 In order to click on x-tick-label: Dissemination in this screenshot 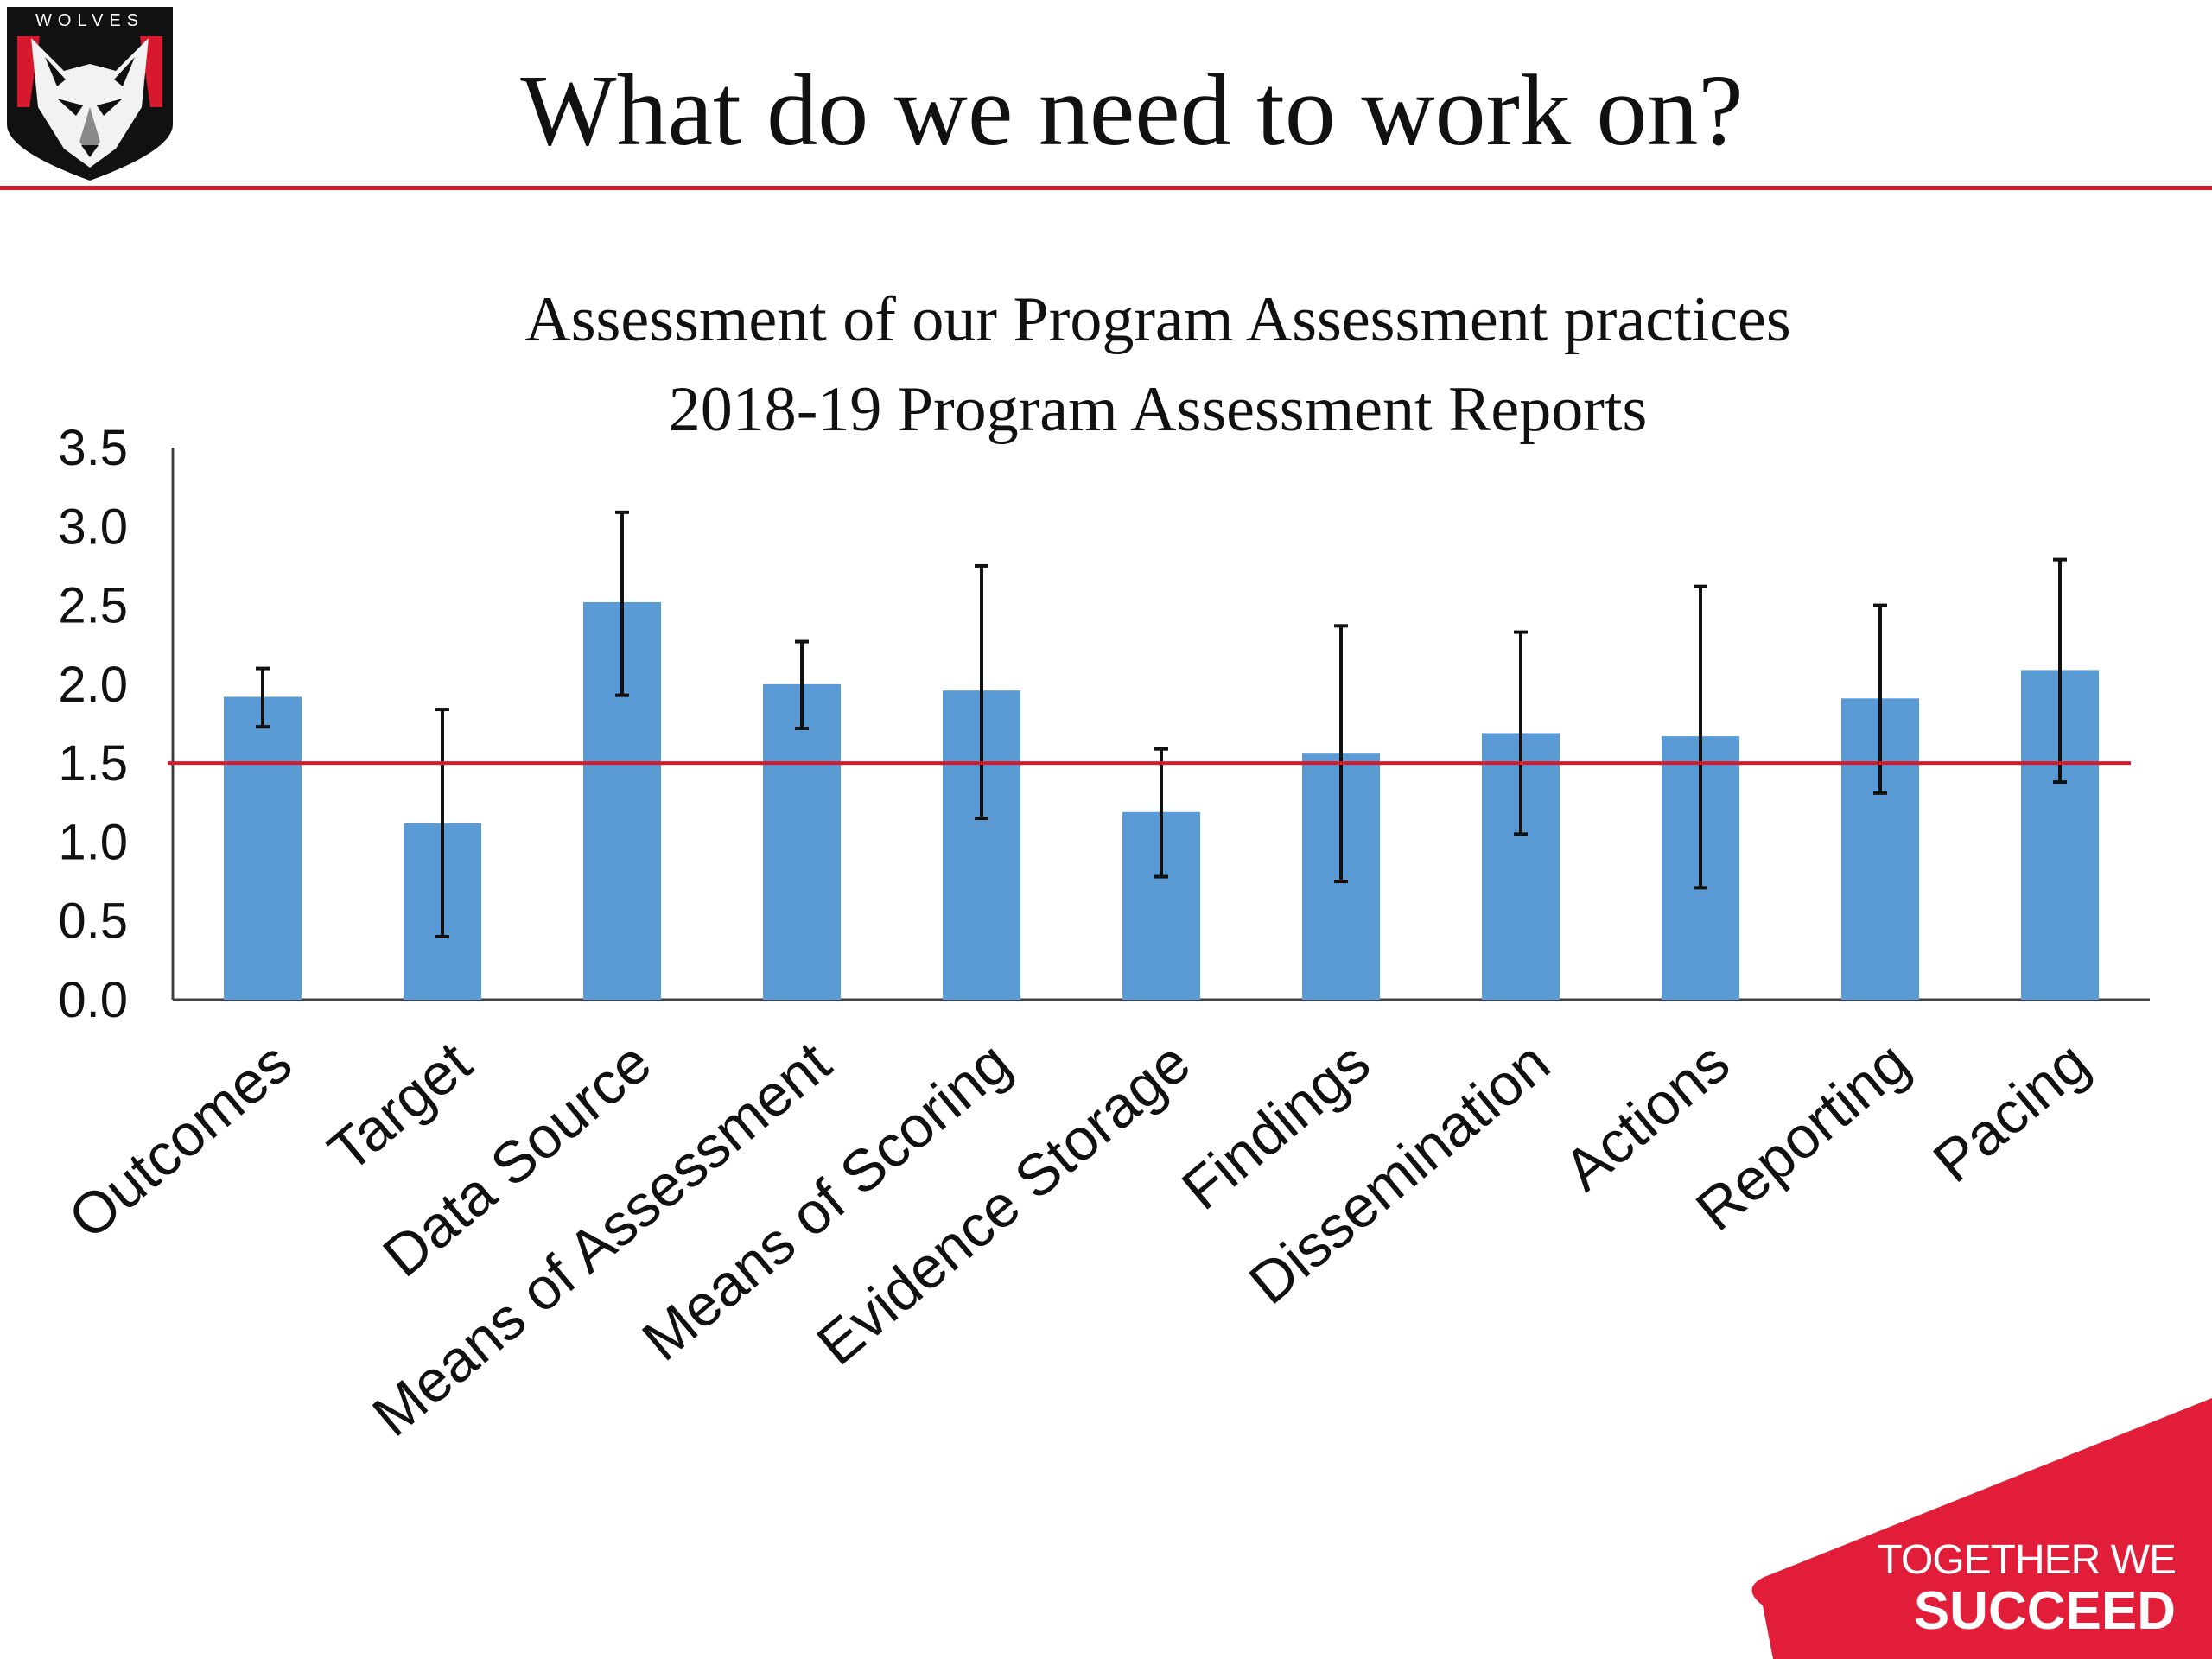, I will do `click(1399, 1173)`.